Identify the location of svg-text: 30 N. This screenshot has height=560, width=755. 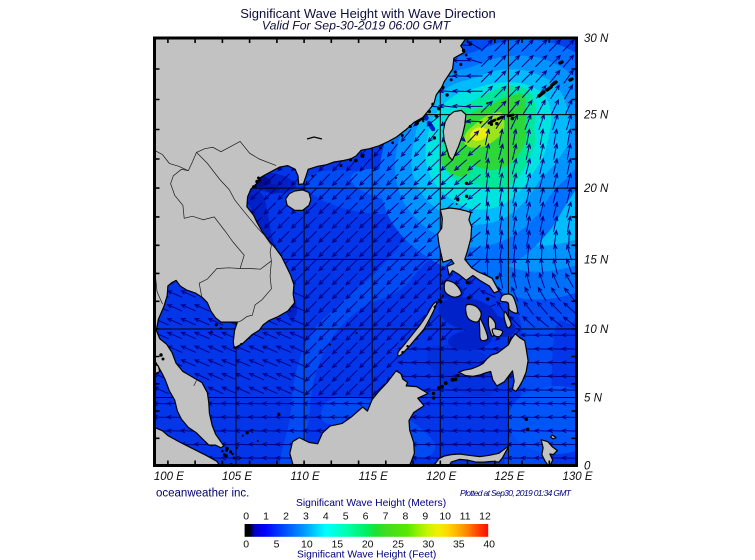
(596, 39).